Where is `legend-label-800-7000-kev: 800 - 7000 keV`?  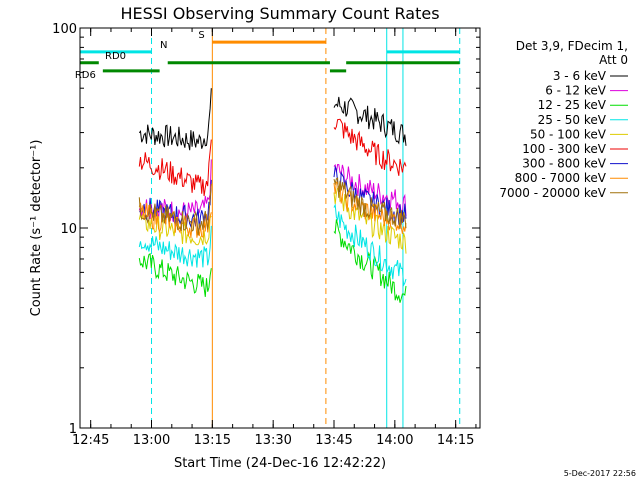
legend-label-800-7000-kev: 800 - 7000 keV is located at coordinates (561, 178).